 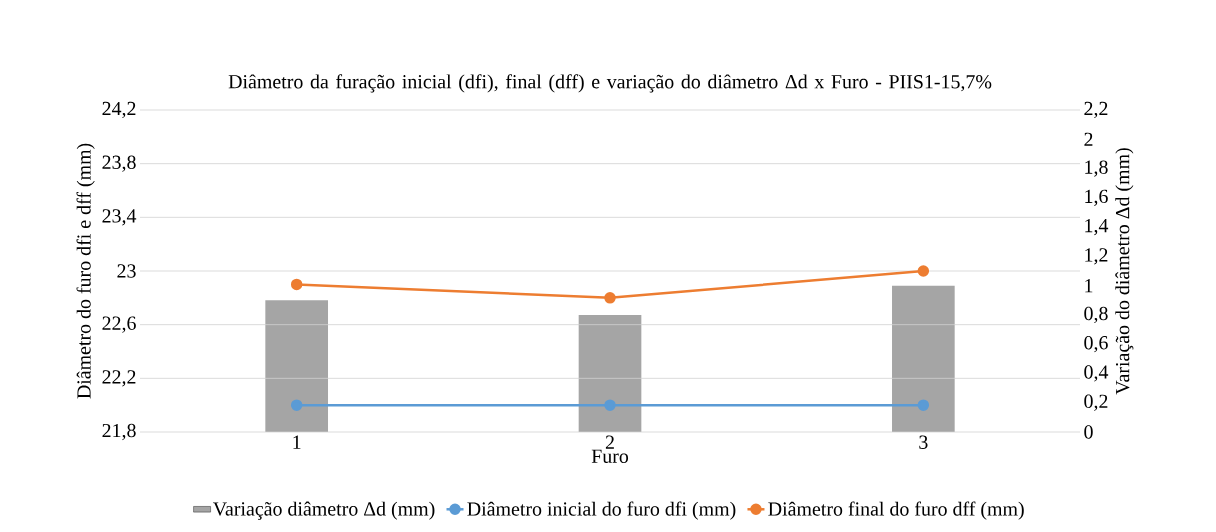 I want to click on y-tick-label: 24,2, so click(x=119, y=110).